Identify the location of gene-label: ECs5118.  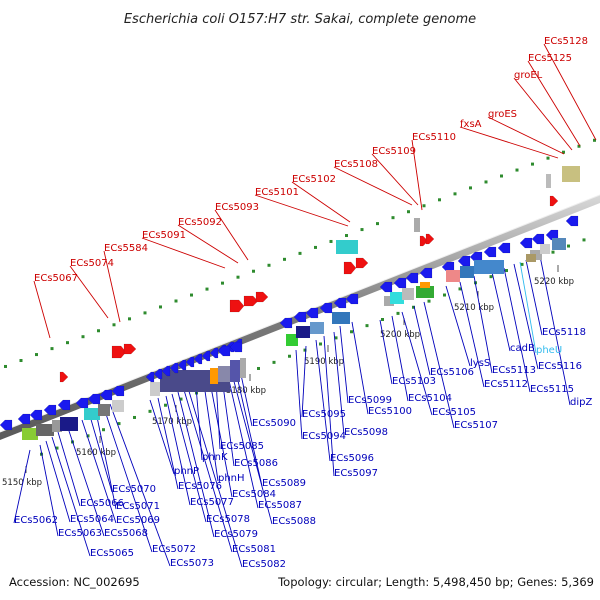
(564, 332).